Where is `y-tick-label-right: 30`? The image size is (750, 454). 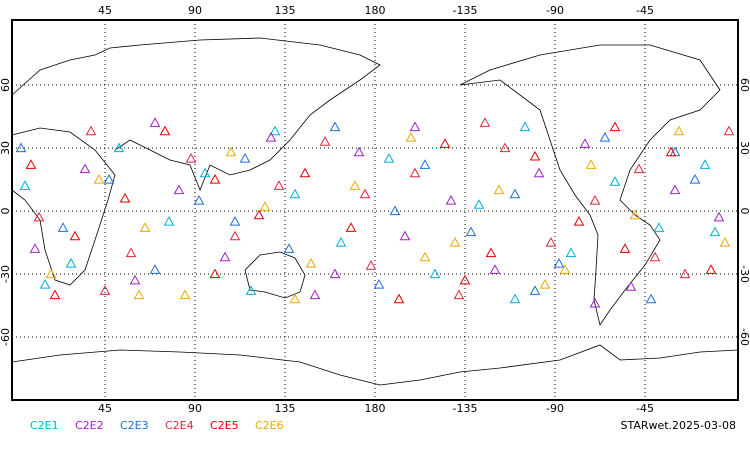 y-tick-label-right: 30 is located at coordinates (744, 148).